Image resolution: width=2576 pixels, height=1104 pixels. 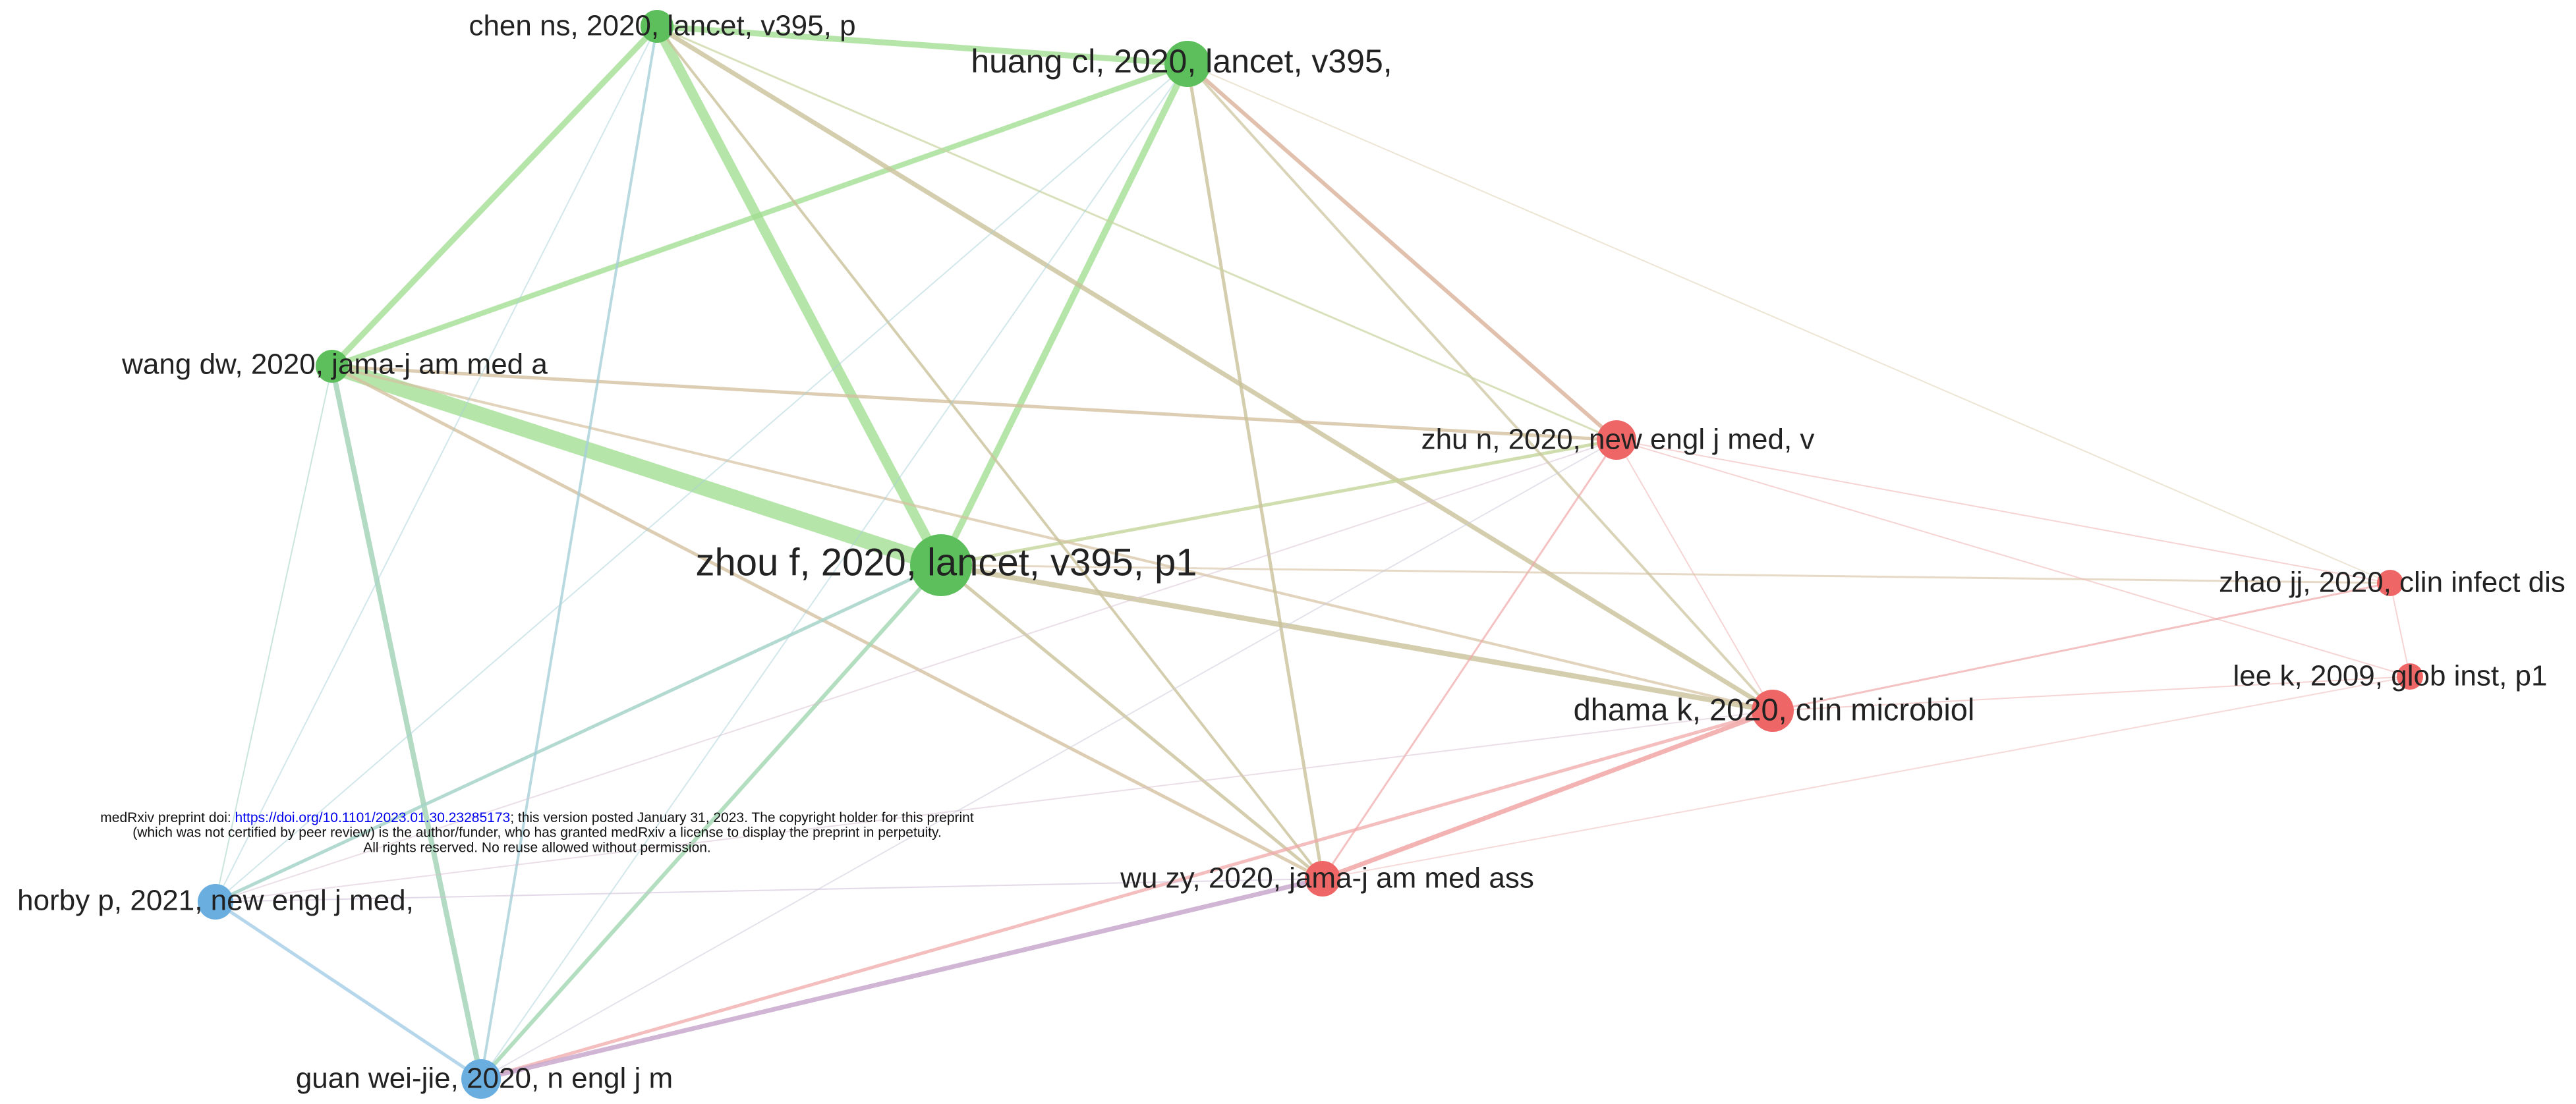 What do you see at coordinates (167, 818) in the screenshot?
I see `notice-text: medRxiv preprint doi:` at bounding box center [167, 818].